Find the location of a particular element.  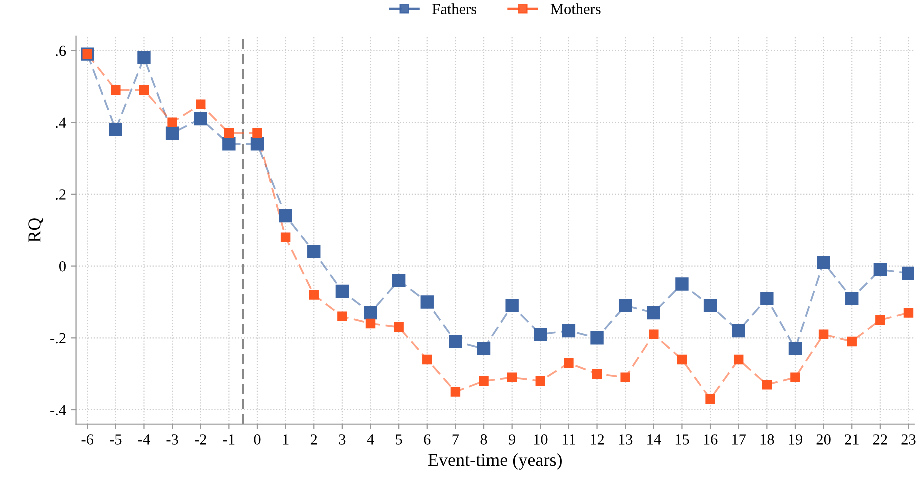

legend-label: Mothers is located at coordinates (575, 9).